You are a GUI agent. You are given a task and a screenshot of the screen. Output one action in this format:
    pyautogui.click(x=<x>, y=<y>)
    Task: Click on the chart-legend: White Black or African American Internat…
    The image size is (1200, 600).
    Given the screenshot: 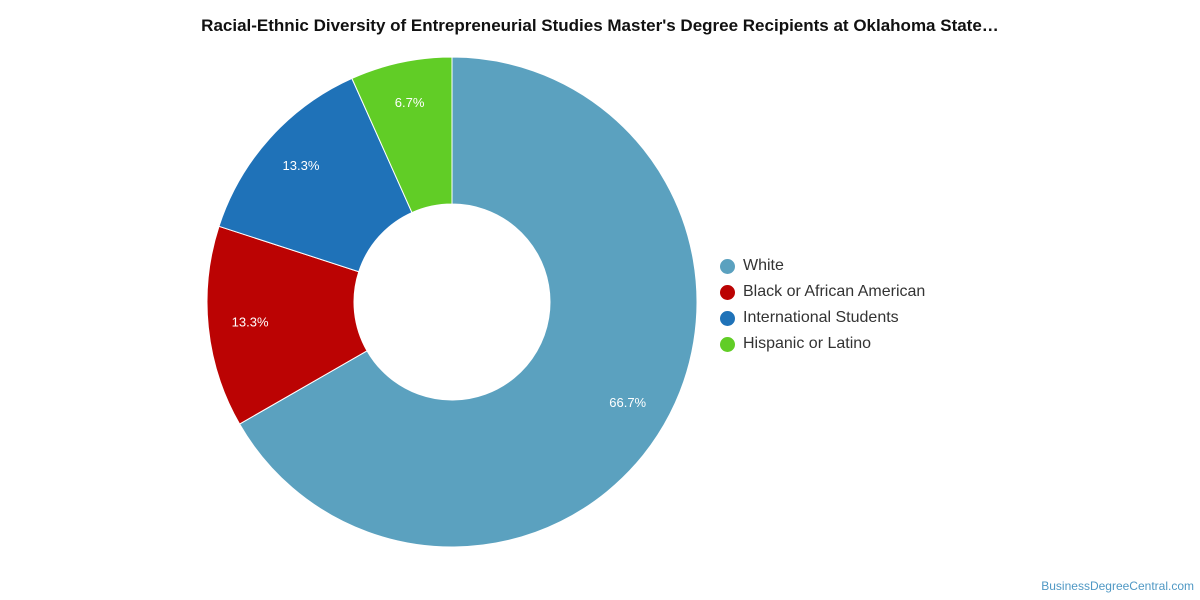 What is the action you would take?
    pyautogui.click(x=822, y=305)
    